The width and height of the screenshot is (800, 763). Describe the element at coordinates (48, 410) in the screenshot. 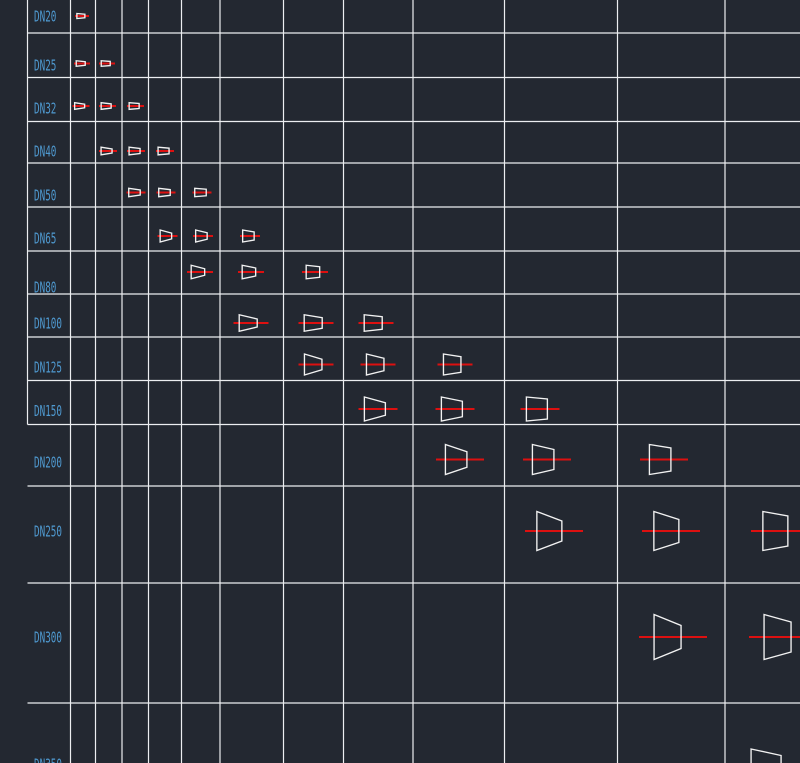

I see `row-label: DN150` at that location.